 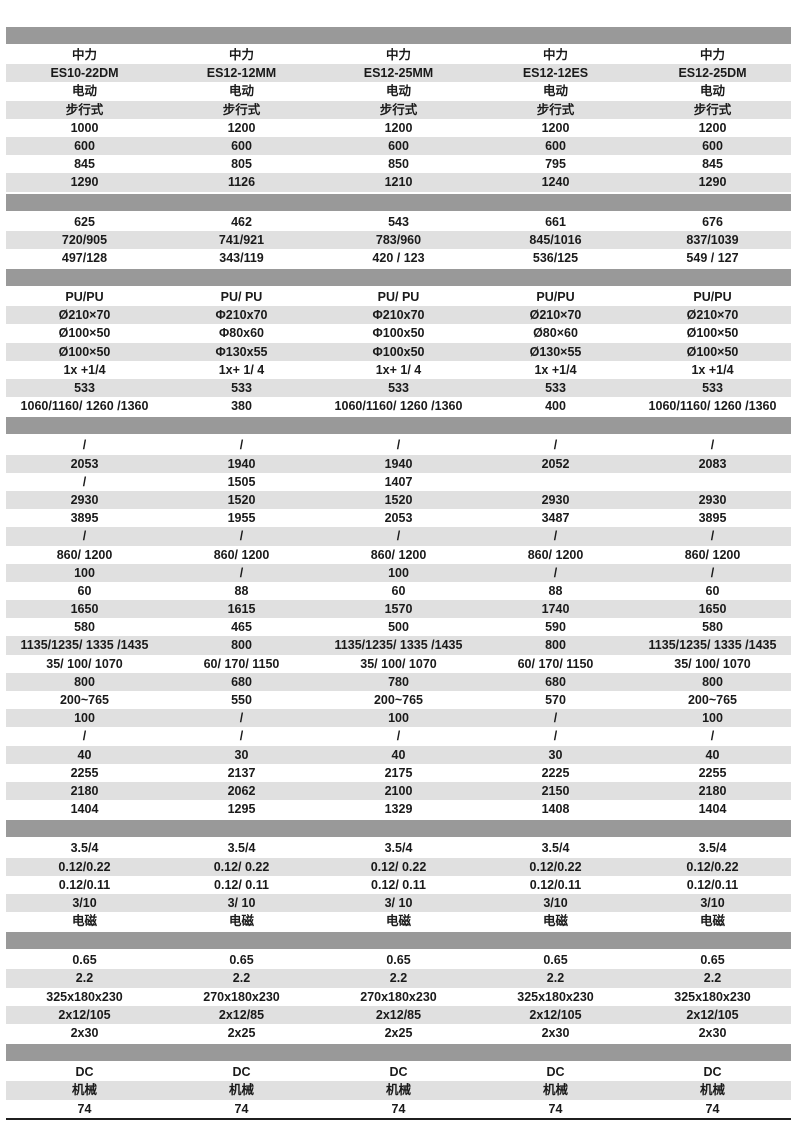 I want to click on table-row: 2.2 2.2 2.2 2.2 2.2, so click(x=398, y=978).